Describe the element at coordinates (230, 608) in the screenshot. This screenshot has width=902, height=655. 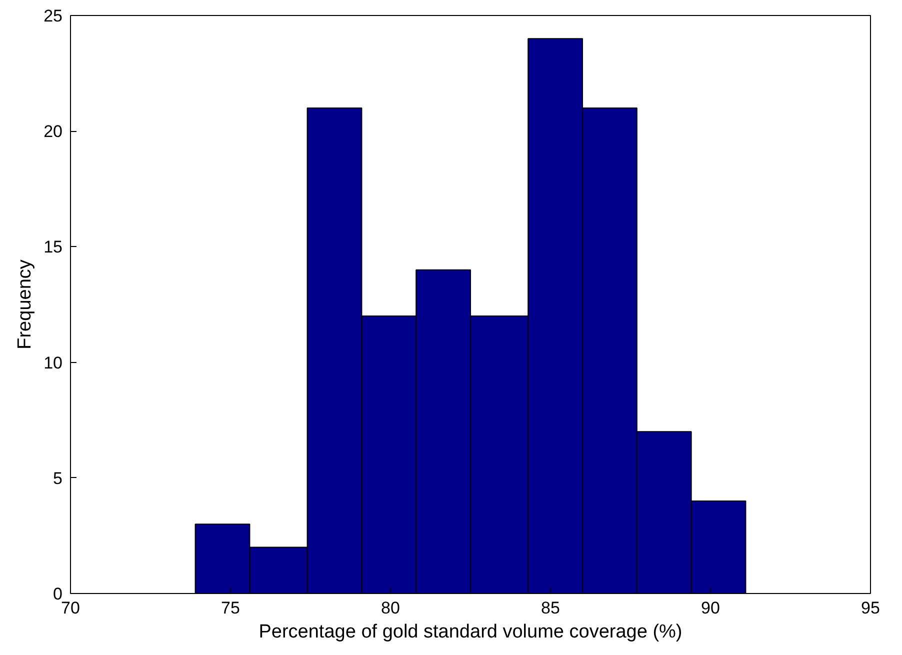
I see `x-tick-label: 75` at that location.